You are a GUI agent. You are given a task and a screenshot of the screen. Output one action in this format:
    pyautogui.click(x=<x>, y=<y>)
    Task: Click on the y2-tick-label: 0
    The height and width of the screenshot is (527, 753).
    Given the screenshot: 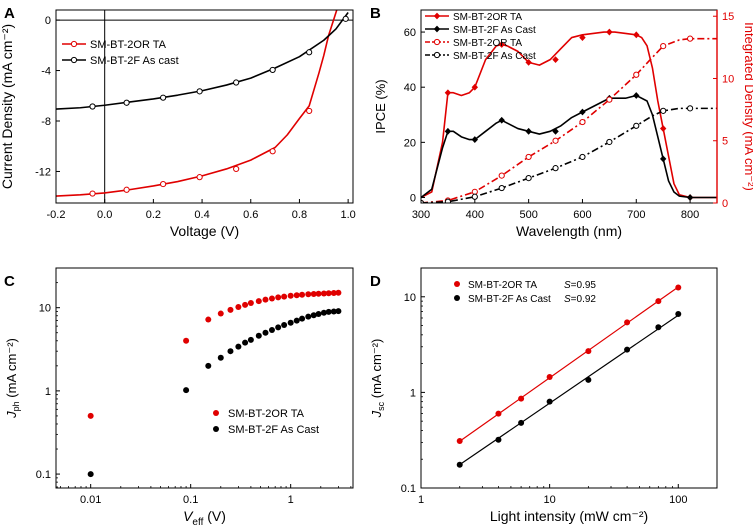 What is the action you would take?
    pyautogui.click(x=725, y=204)
    